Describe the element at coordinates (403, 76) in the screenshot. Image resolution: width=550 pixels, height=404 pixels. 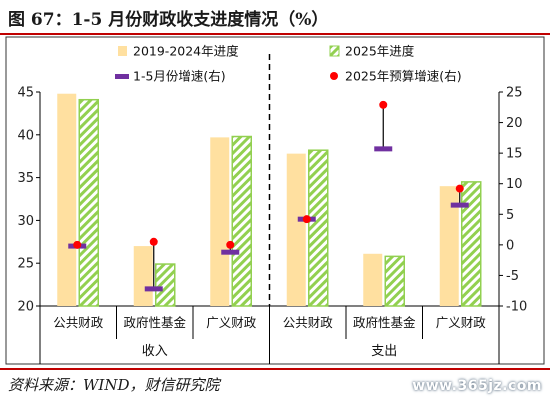
I see `legend-label: 2025年预算增速(右)` at that location.